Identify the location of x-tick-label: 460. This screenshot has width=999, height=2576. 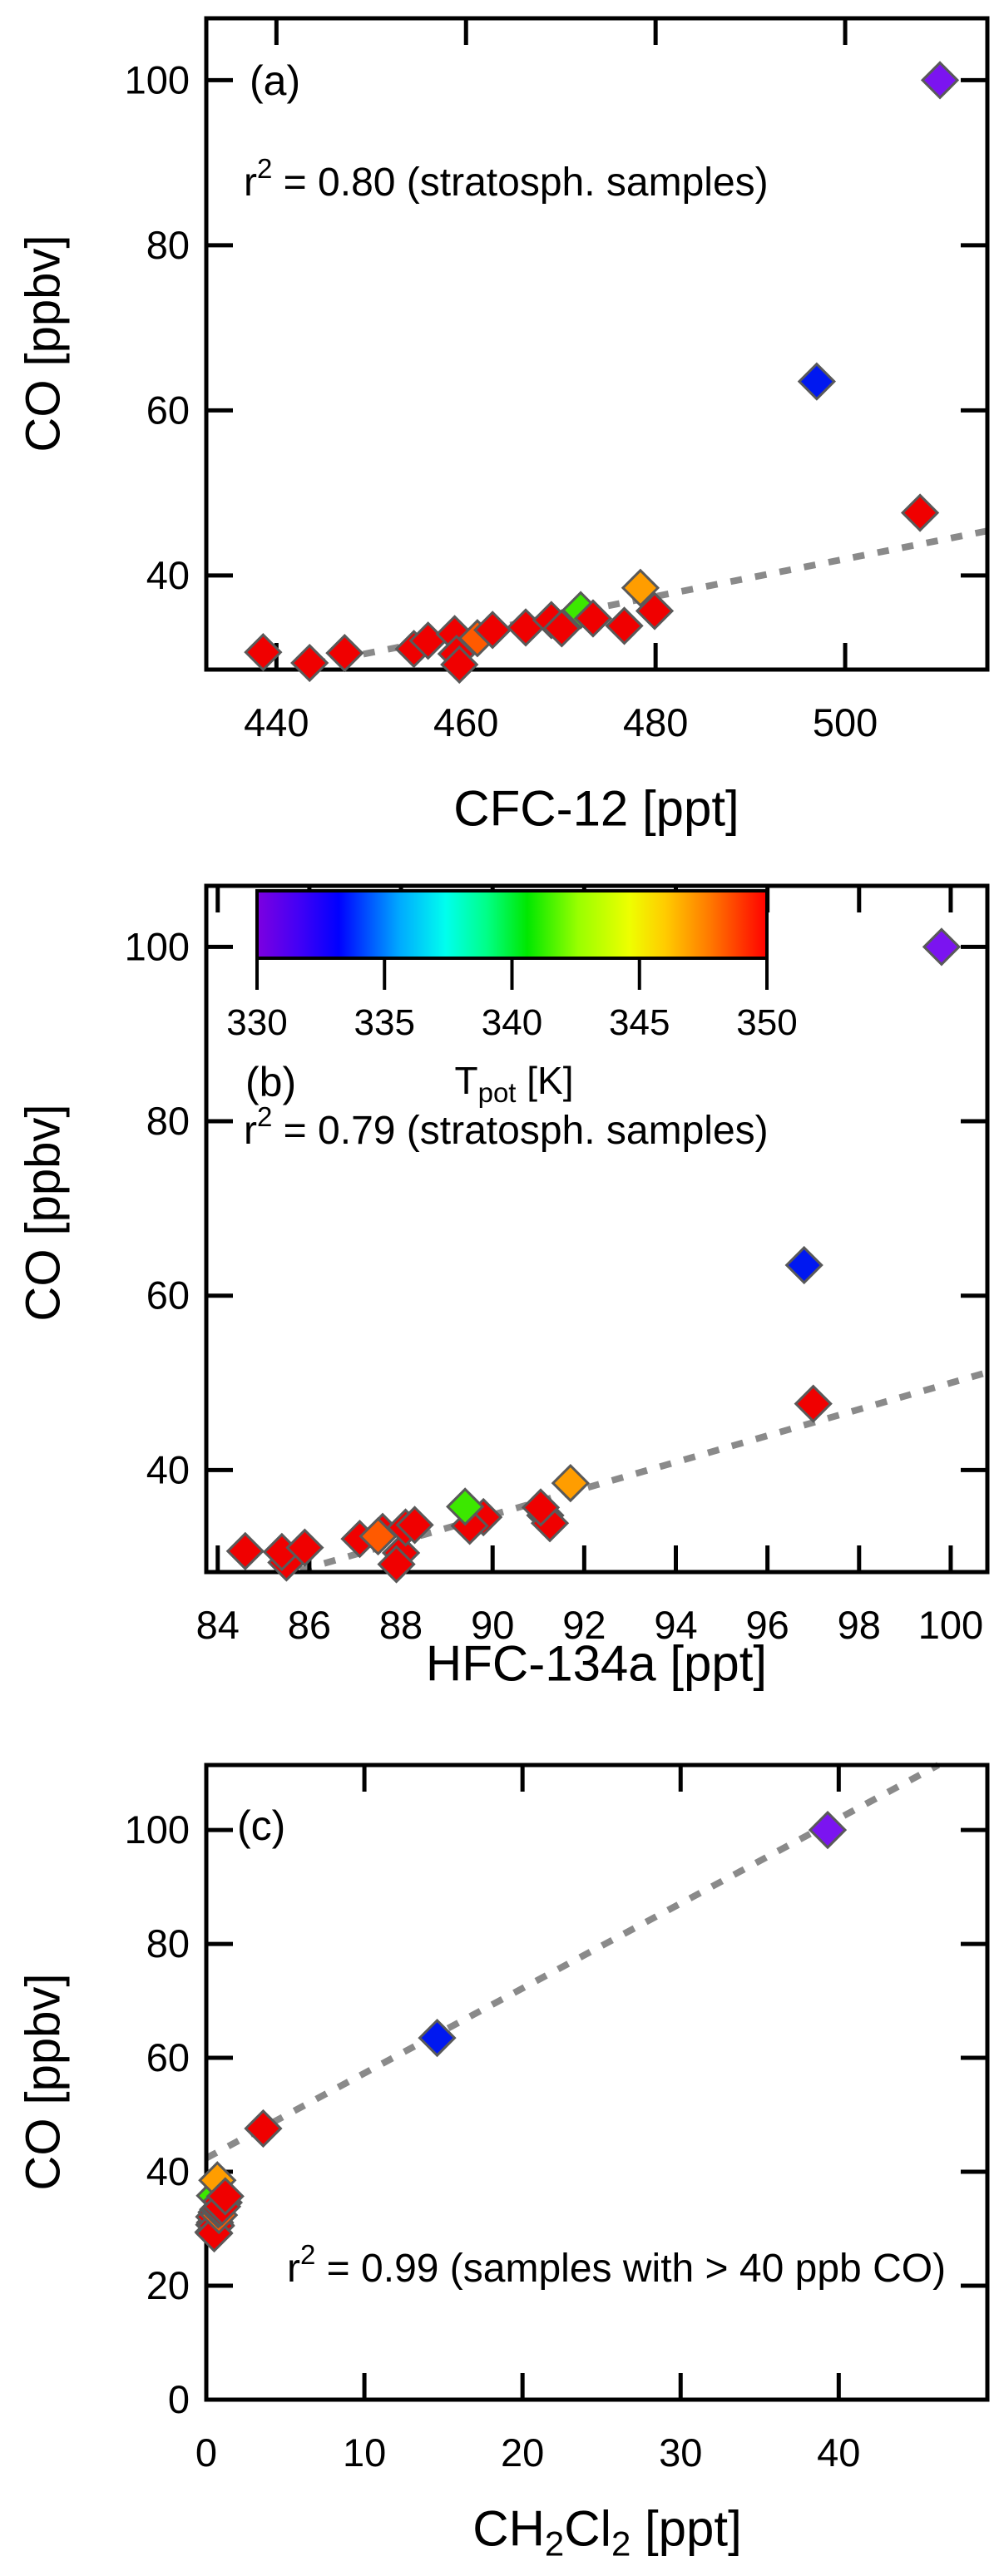
(465, 722).